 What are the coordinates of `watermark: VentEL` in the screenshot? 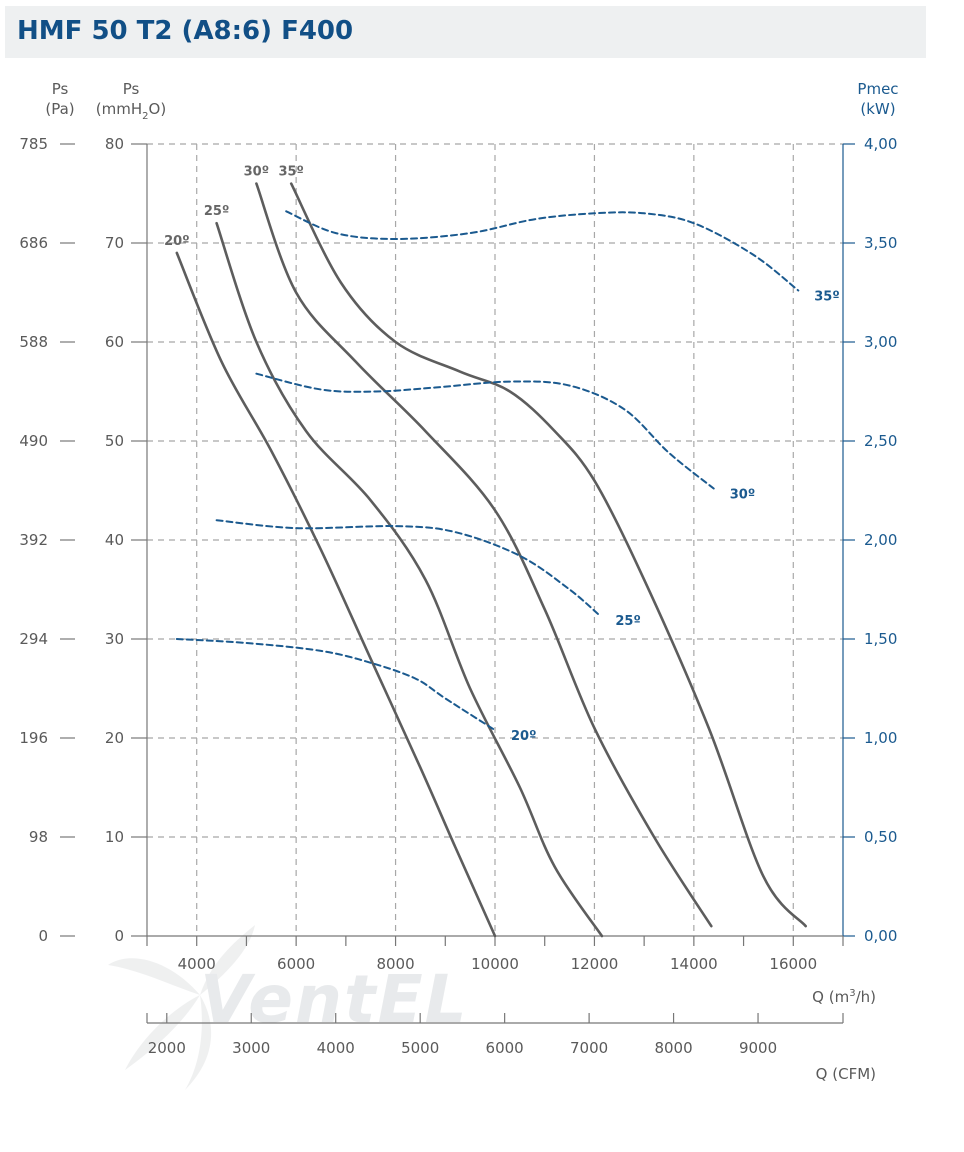 It's located at (288, 1007).